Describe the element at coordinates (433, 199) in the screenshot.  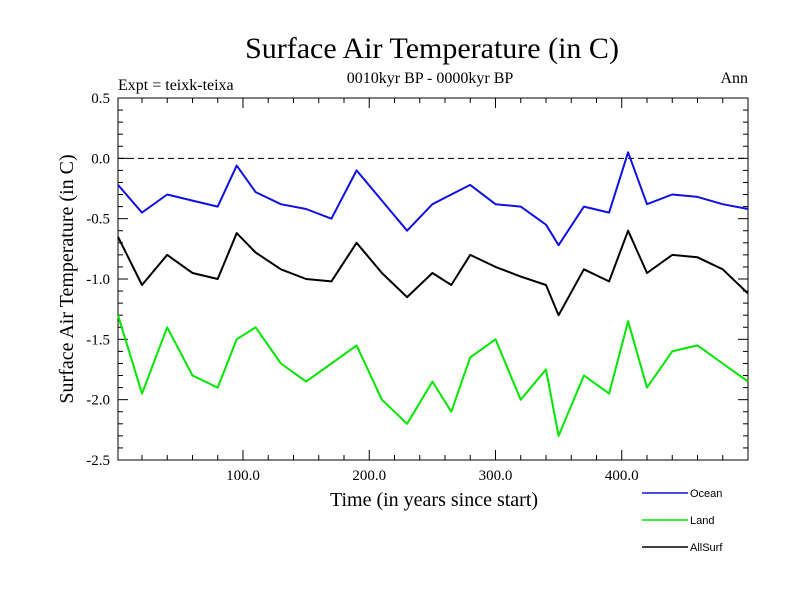
I see `series-line-ocean` at that location.